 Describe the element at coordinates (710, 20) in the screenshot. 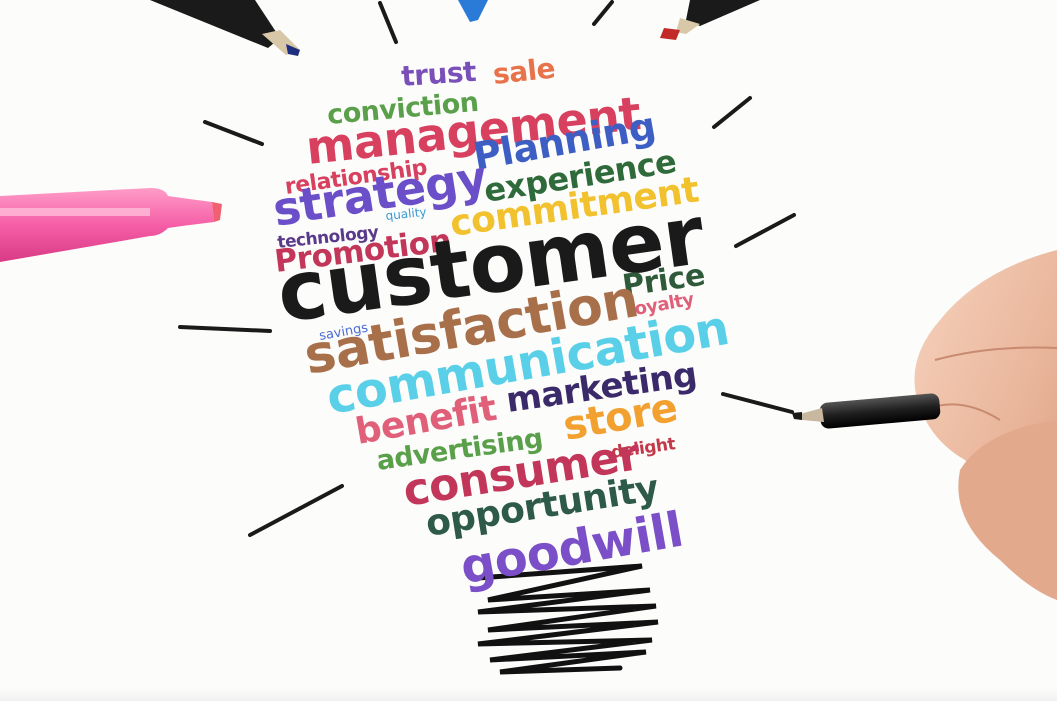

I see `red-marker-icon` at that location.